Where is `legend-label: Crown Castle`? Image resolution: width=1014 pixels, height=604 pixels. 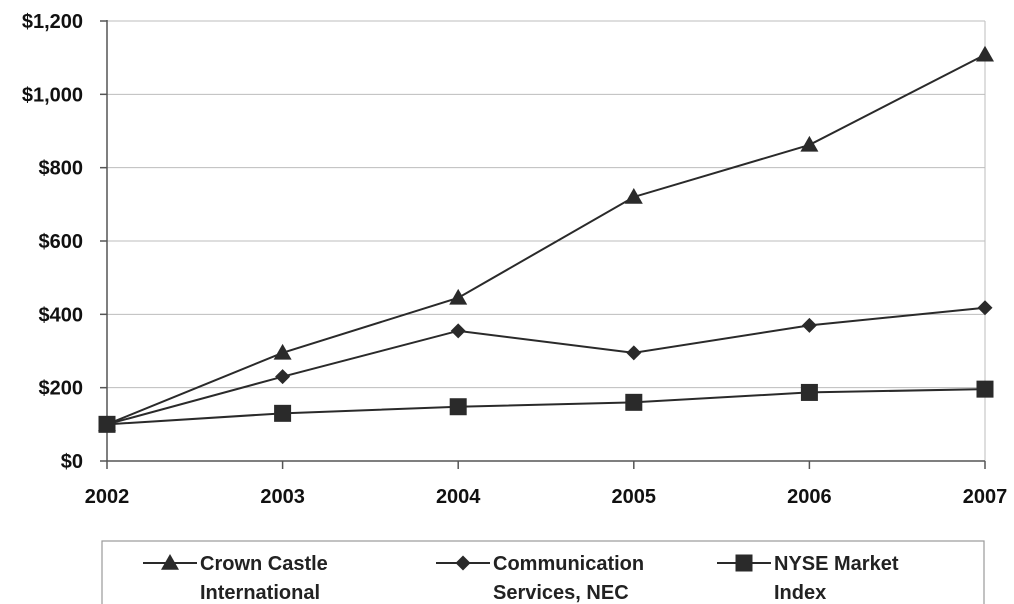 legend-label: Crown Castle is located at coordinates (264, 564).